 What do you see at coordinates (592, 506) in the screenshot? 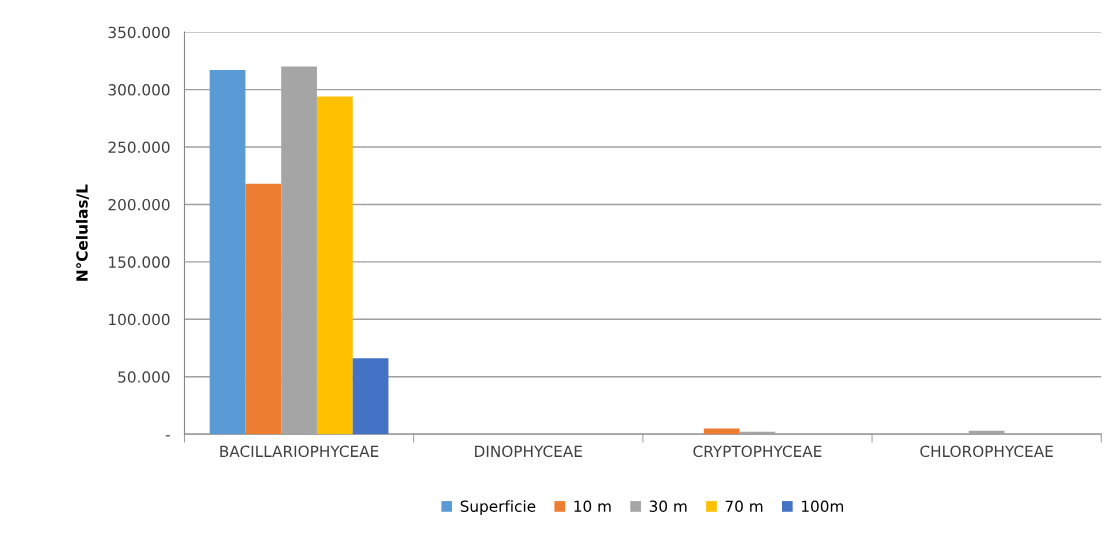
I see `legend-label: 10 m` at bounding box center [592, 506].